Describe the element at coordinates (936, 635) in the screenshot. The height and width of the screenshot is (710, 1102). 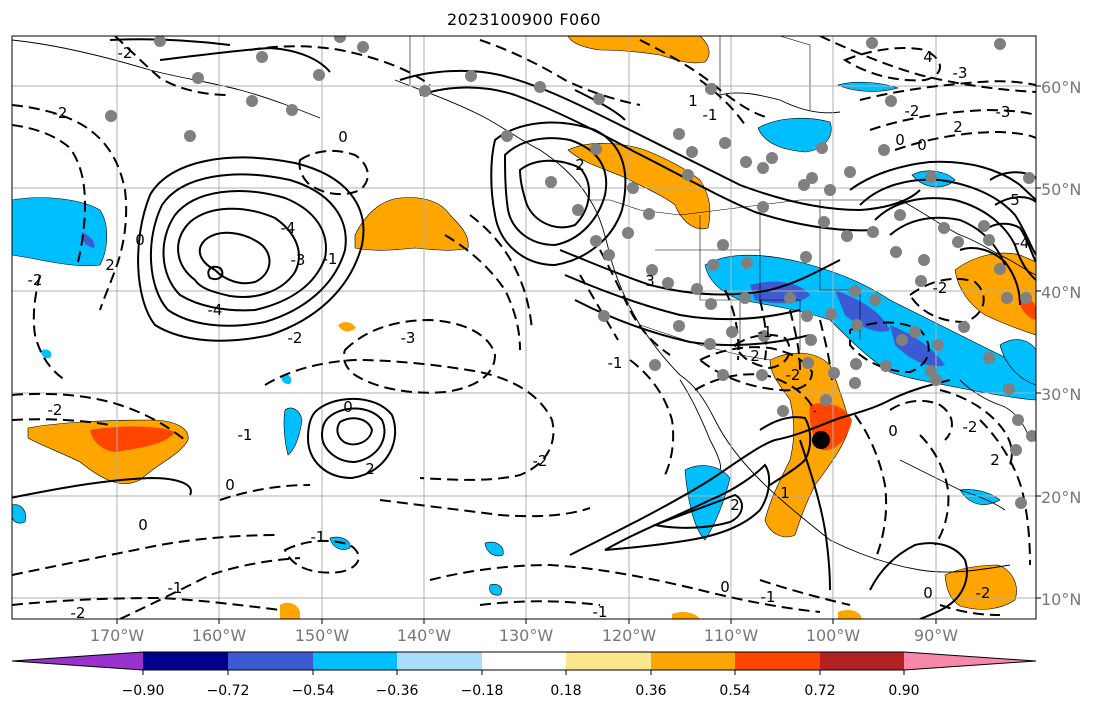
I see `lon-label-90: 90°W` at that location.